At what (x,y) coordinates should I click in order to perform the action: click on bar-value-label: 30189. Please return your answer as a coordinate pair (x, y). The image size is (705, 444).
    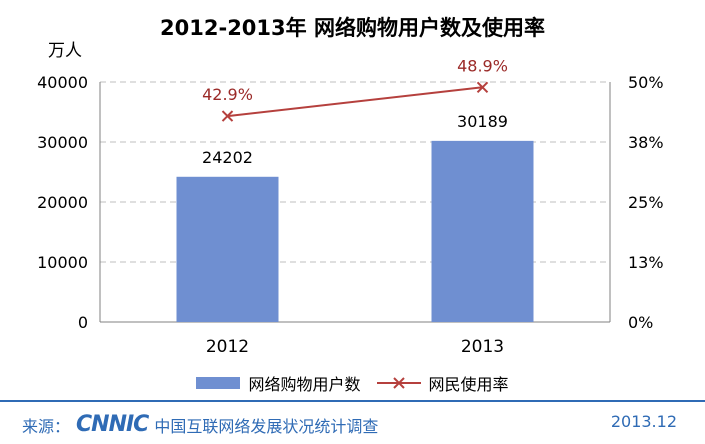
    Looking at the image, I should click on (482, 121).